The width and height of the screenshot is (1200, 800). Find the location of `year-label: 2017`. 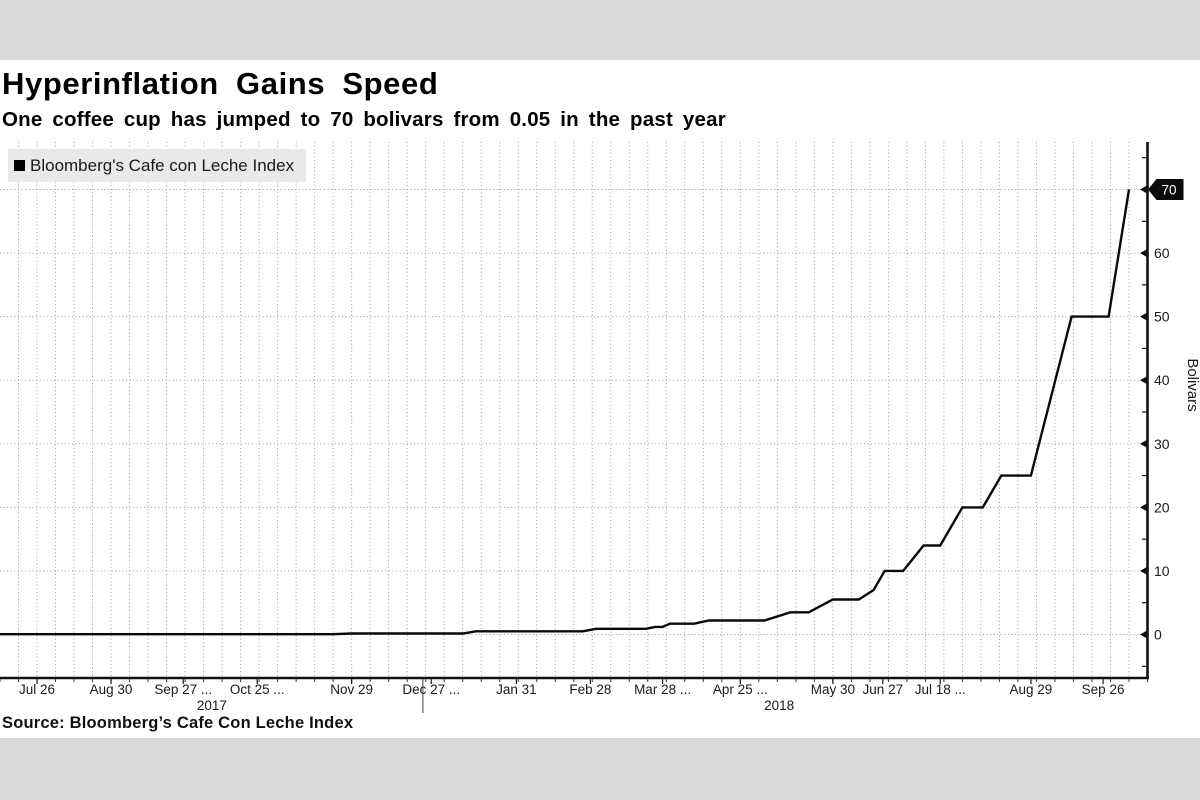

year-label: 2017 is located at coordinates (212, 705).